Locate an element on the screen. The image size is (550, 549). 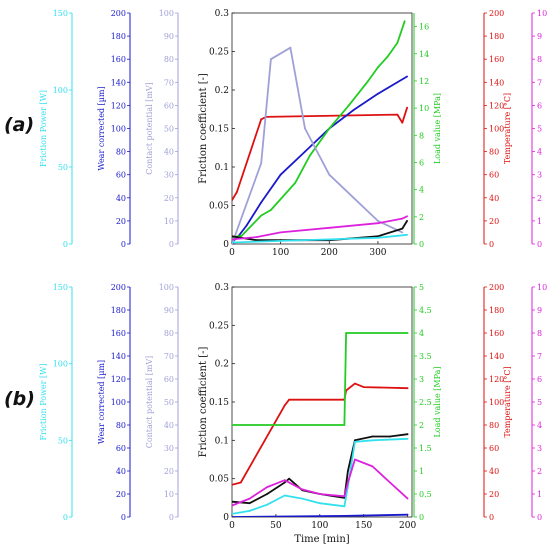
aux-axis-label: Wear corrected [µm] is located at coordinates (101, 402).